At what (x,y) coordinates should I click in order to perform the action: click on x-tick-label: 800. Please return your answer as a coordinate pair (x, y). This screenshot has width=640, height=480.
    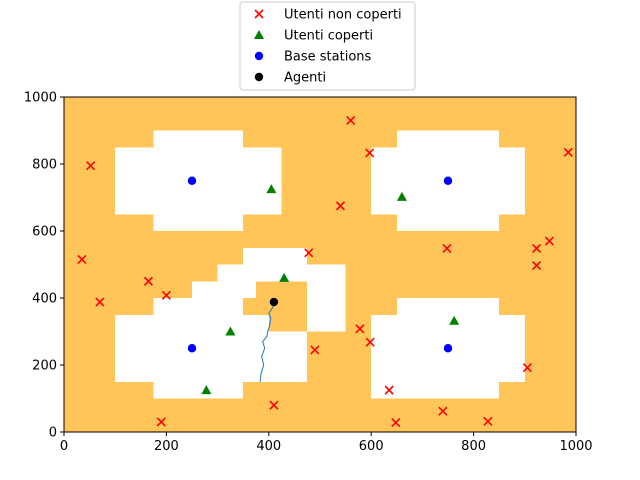
    Looking at the image, I should click on (473, 446).